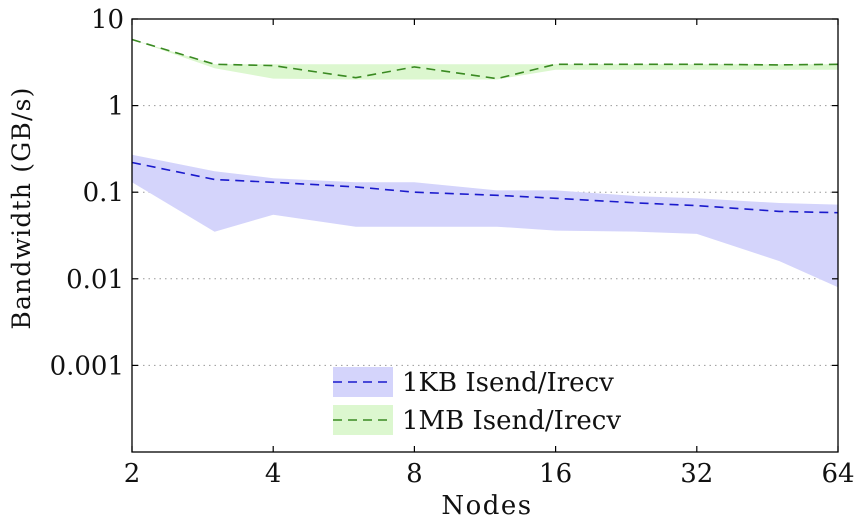 The width and height of the screenshot is (866, 522). Describe the element at coordinates (486, 506) in the screenshot. I see `x-axis-label: Nodes` at that location.